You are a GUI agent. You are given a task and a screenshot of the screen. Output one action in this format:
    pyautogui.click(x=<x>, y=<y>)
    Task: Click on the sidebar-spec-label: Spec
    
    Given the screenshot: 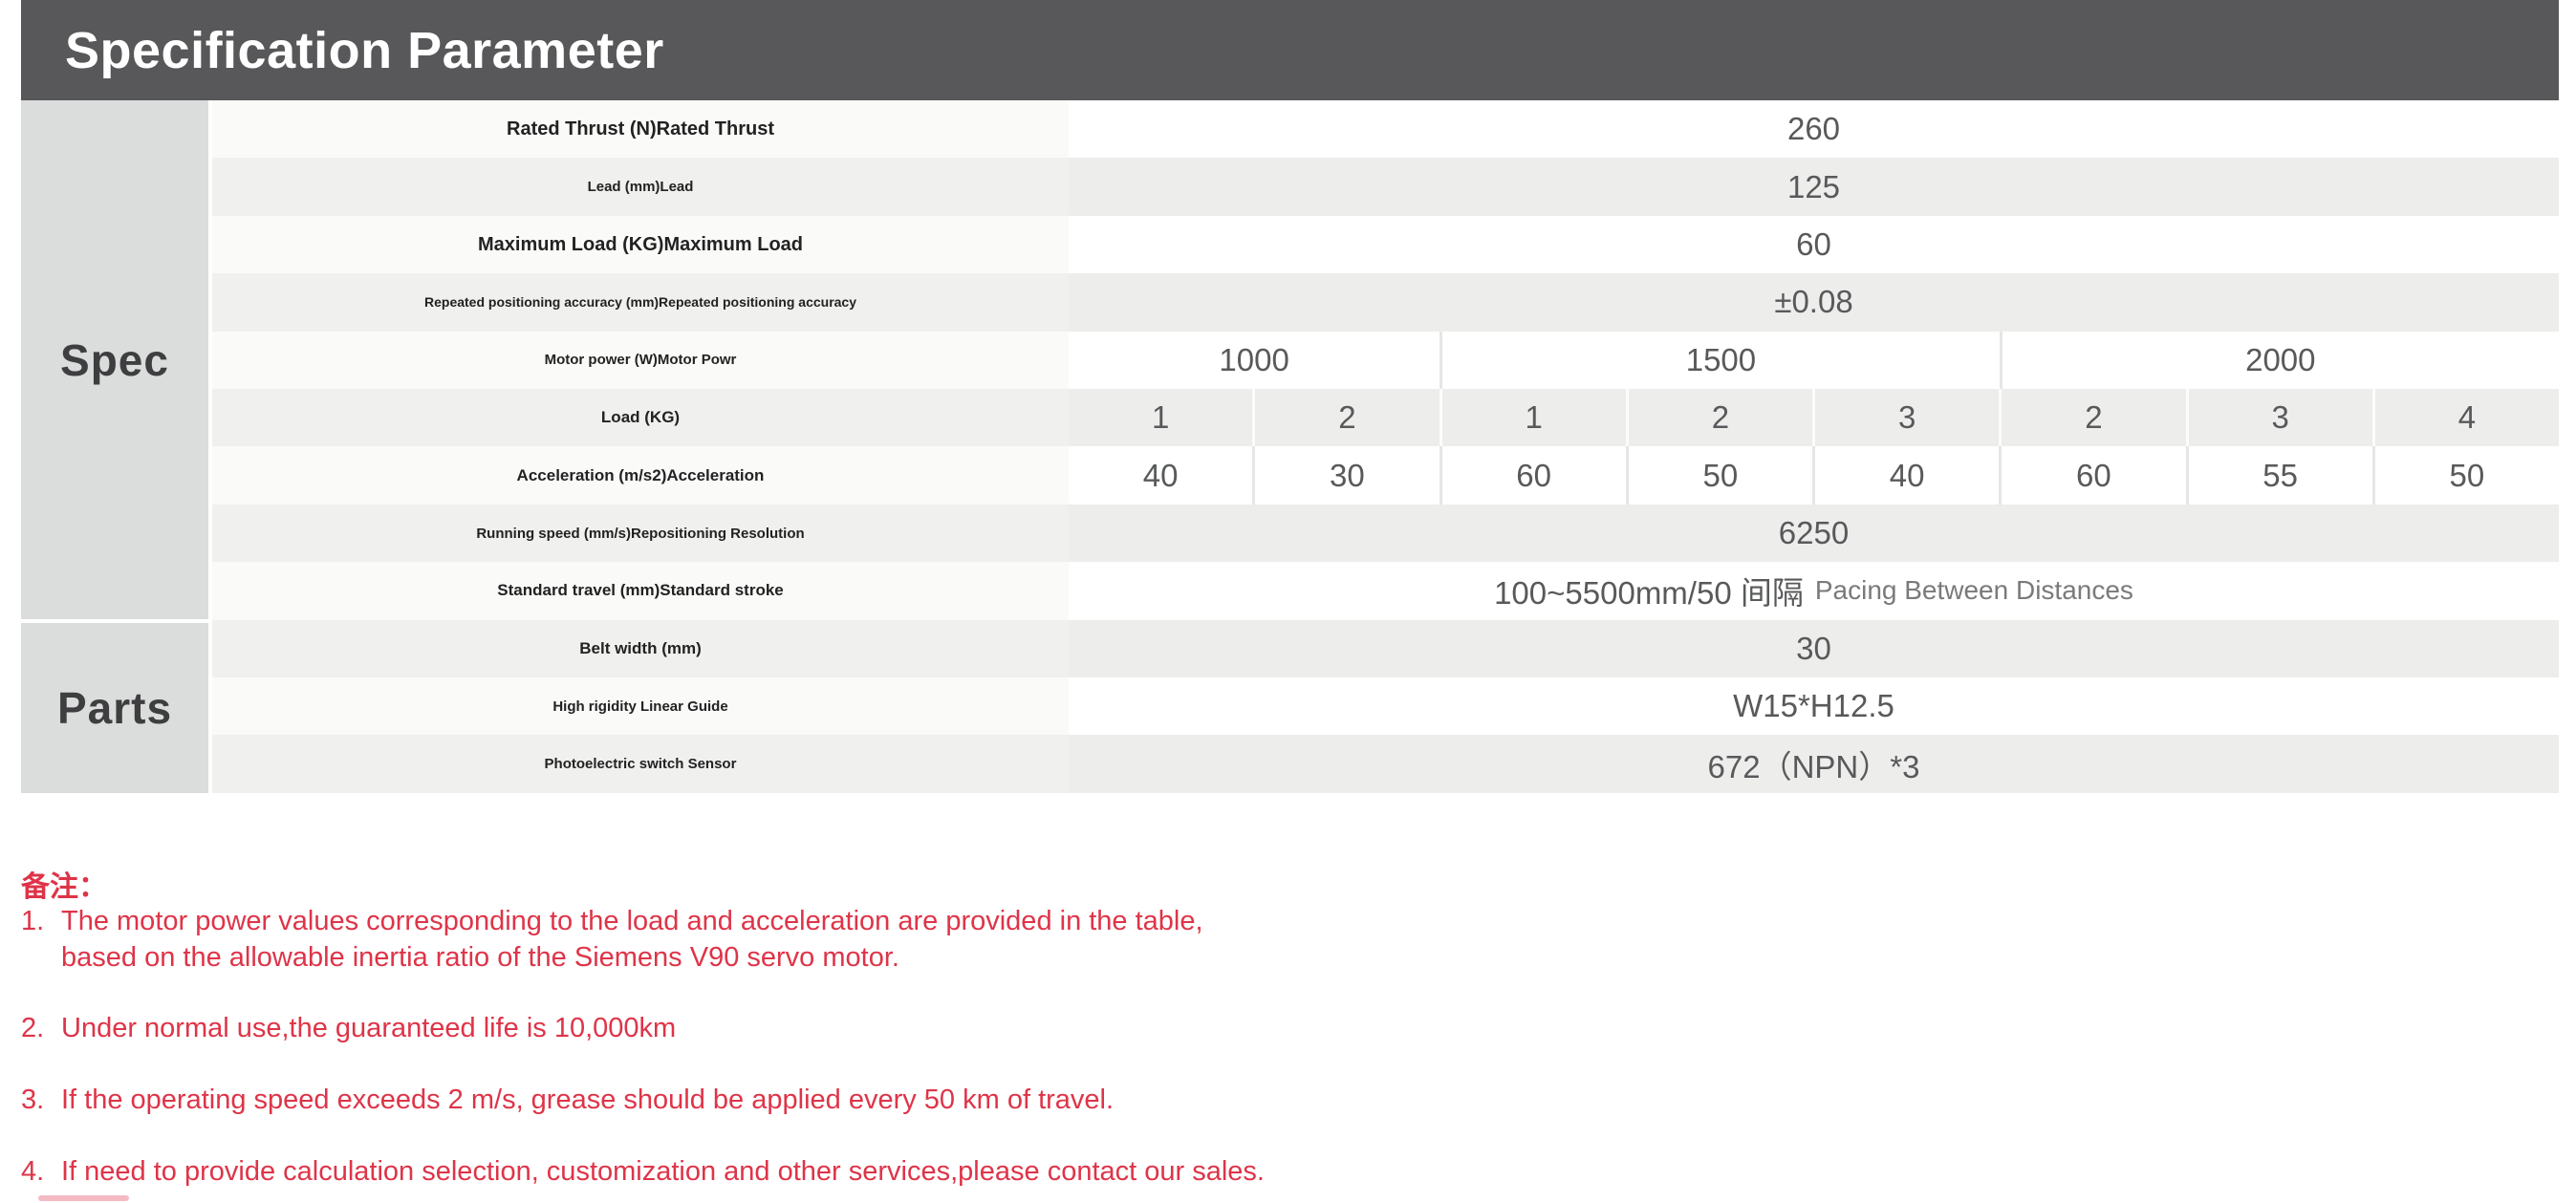 What is the action you would take?
    pyautogui.click(x=114, y=359)
    